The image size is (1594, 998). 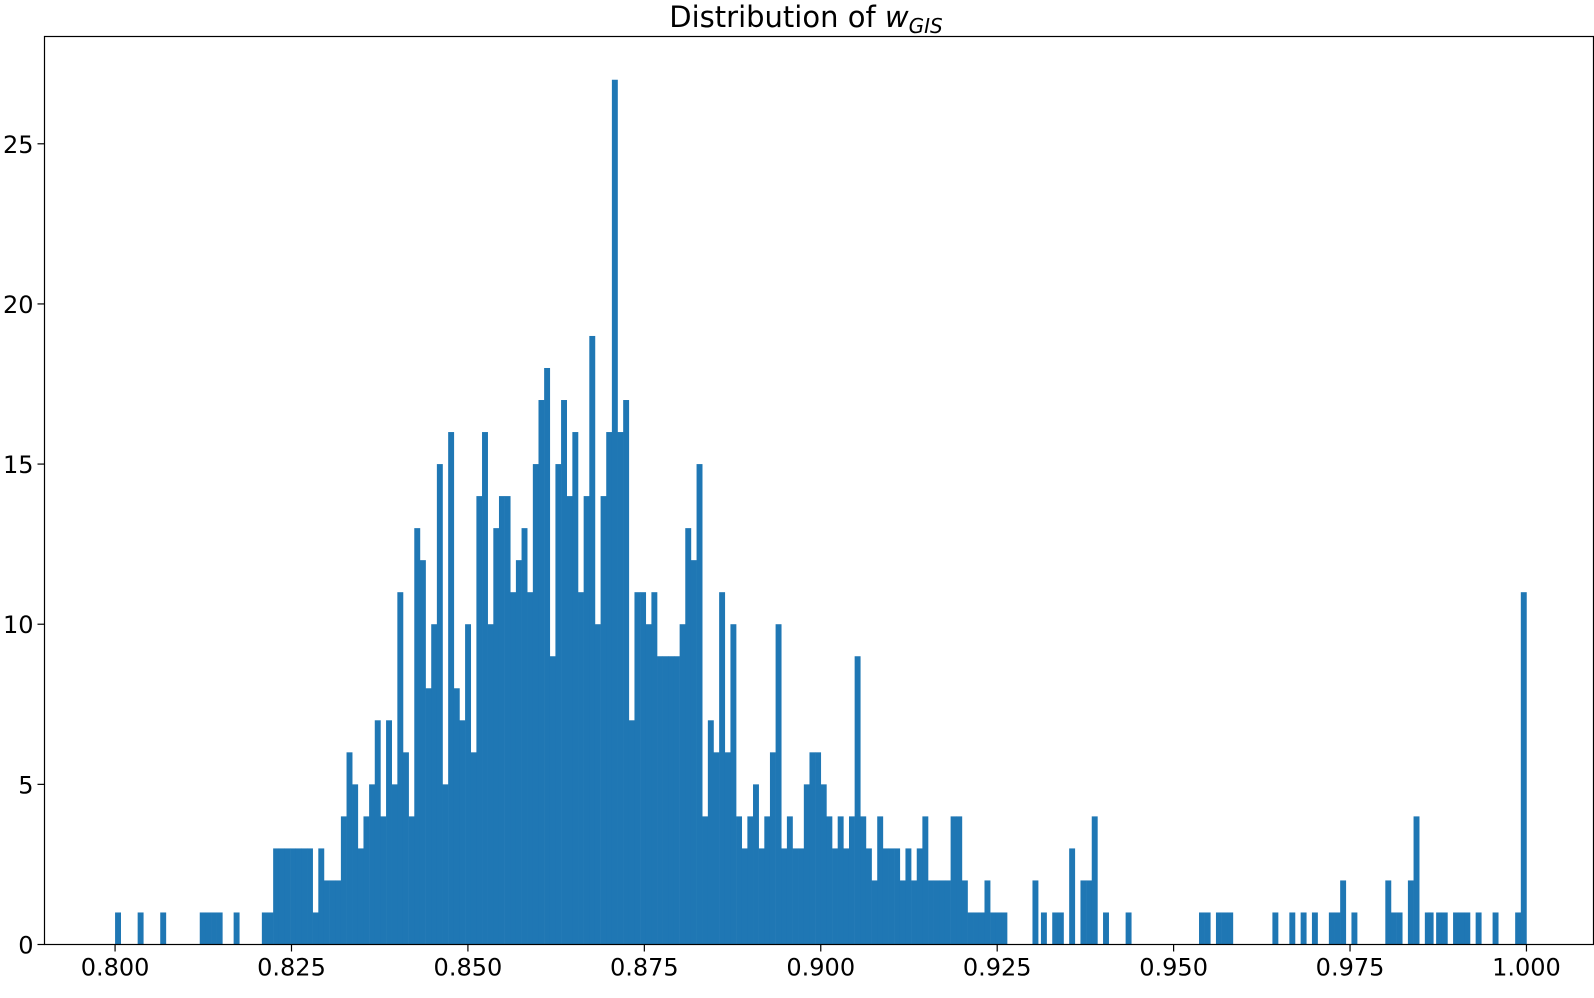 I want to click on x-tick-label: 0.975, so click(x=1350, y=968).